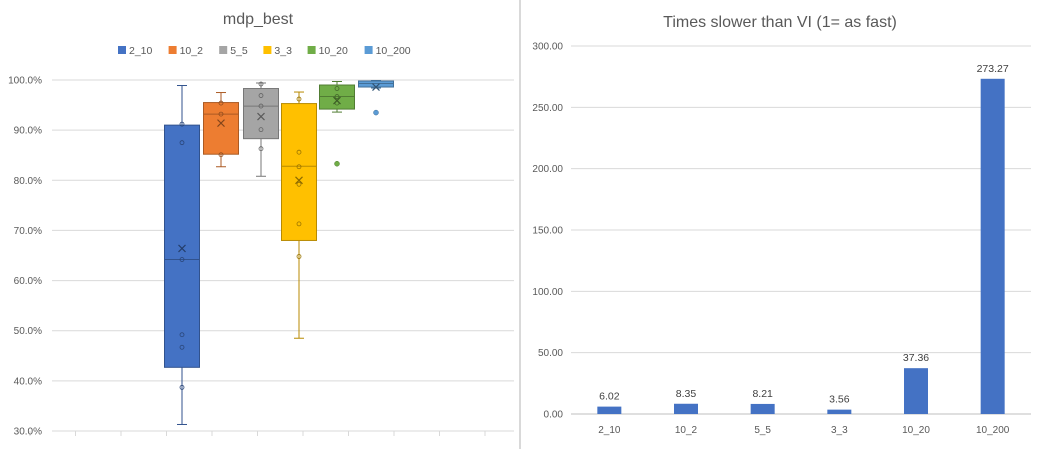 Image resolution: width=1039 pixels, height=449 pixels. What do you see at coordinates (28, 281) in the screenshot?
I see `y-tick-label: 60.0%` at bounding box center [28, 281].